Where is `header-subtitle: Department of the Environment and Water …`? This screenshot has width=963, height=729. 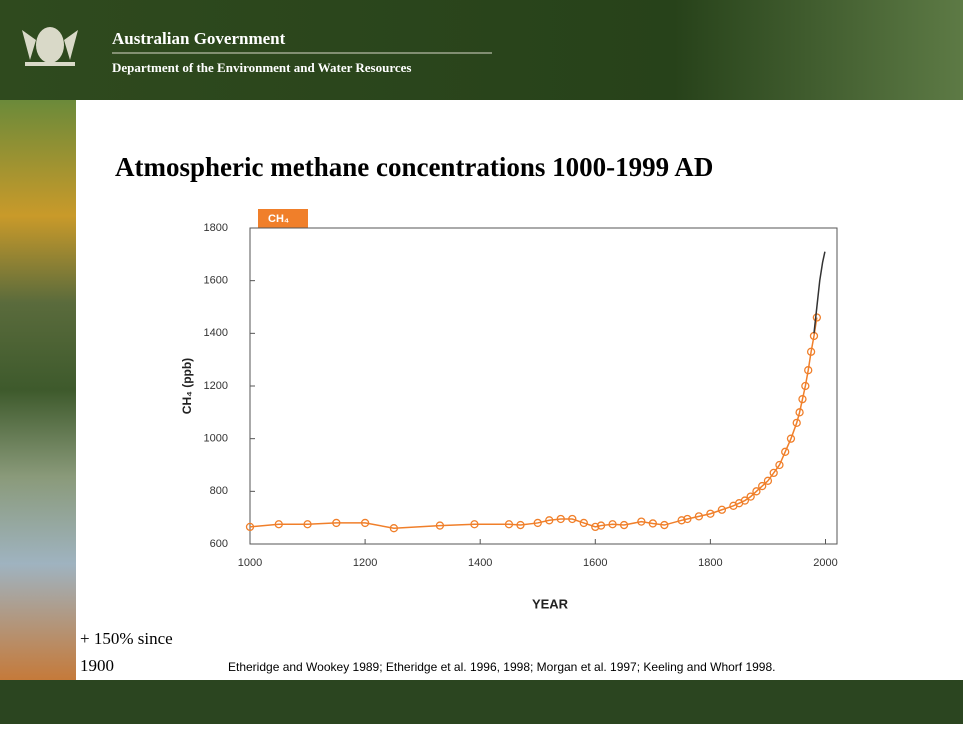
header-subtitle: Department of the Environment and Water … is located at coordinates (261, 67).